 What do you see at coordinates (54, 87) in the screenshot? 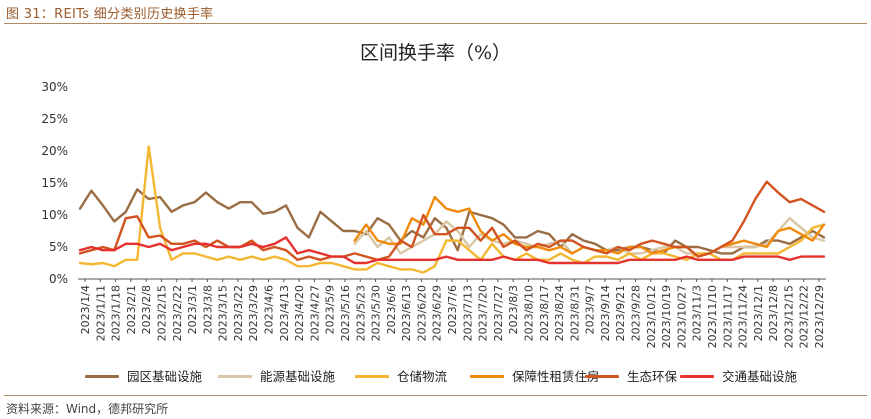
I see `y-tick-label: 30%` at bounding box center [54, 87].